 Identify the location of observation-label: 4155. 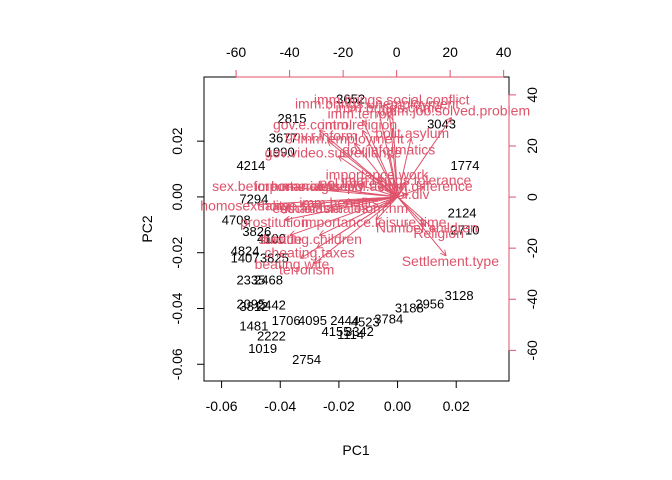
(336, 331).